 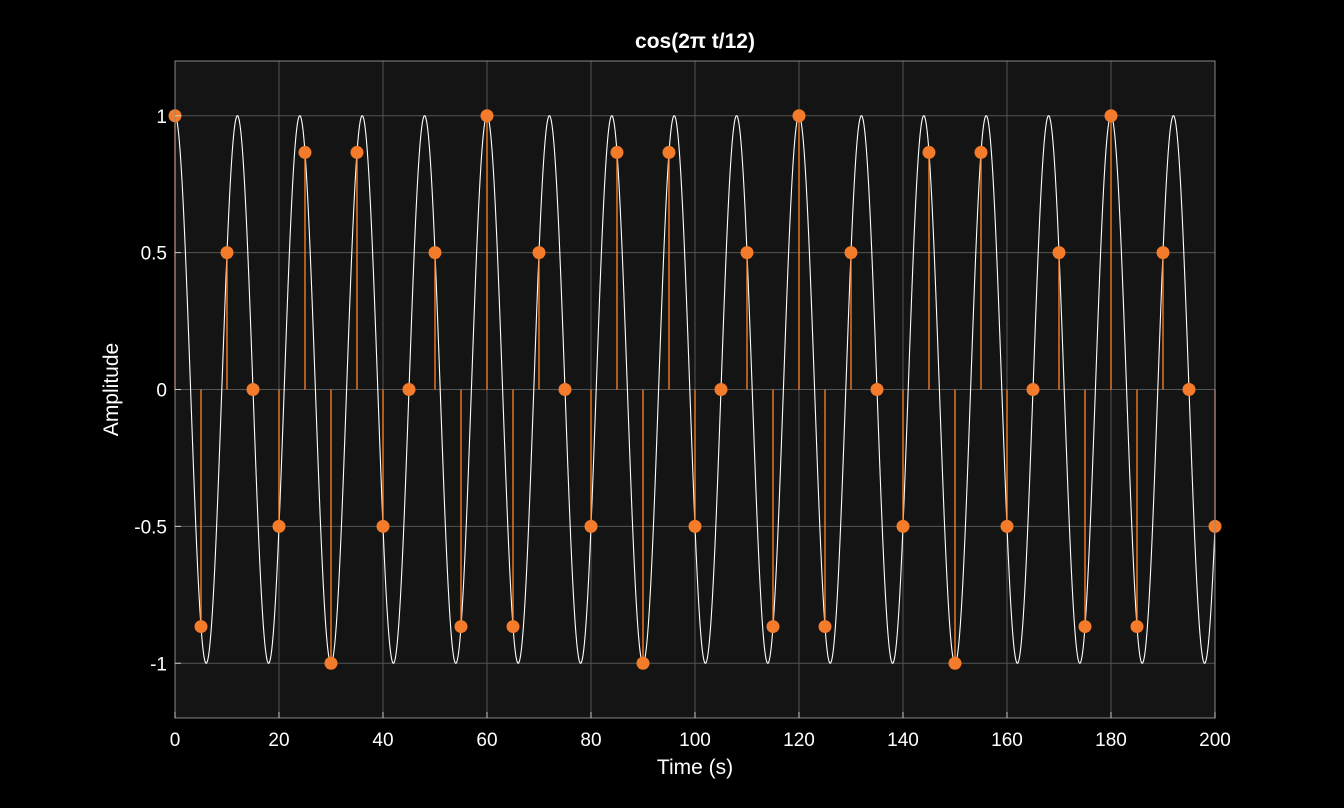 I want to click on x-tick-label: 140, so click(x=903, y=740).